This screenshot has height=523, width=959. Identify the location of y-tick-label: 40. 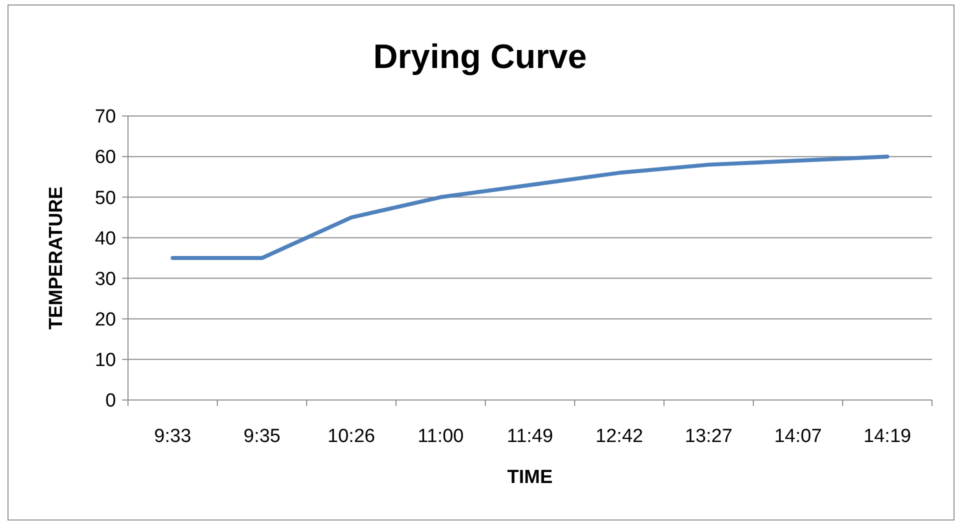
(105, 239).